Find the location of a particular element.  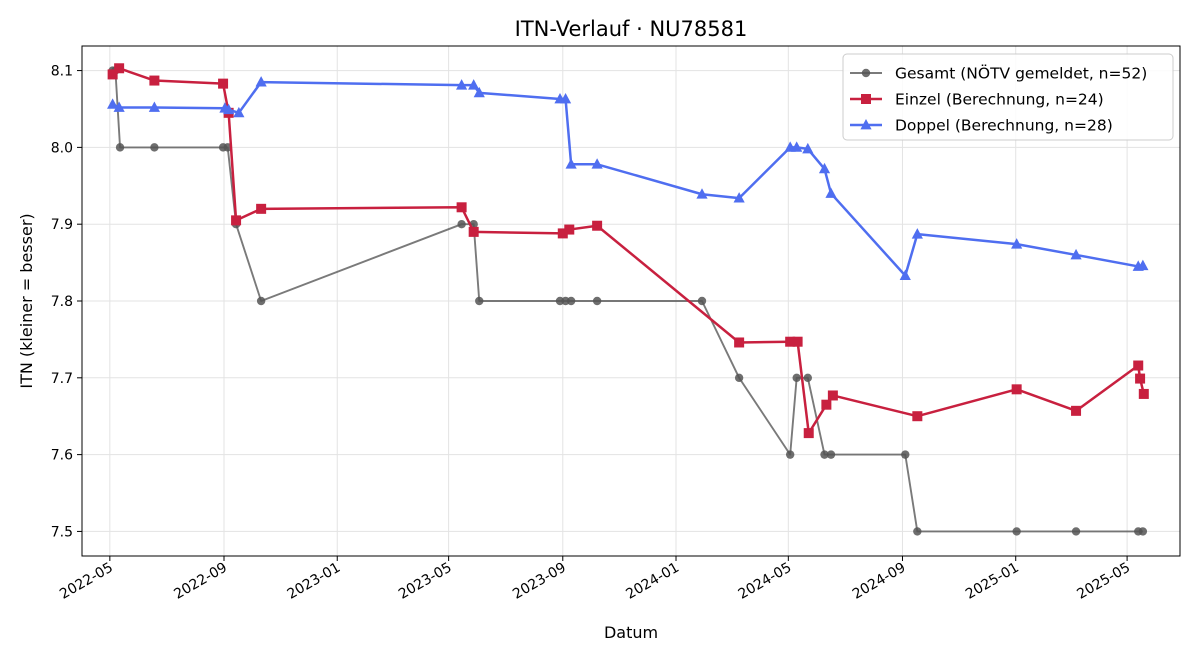

legend-box is located at coordinates (1008, 97).